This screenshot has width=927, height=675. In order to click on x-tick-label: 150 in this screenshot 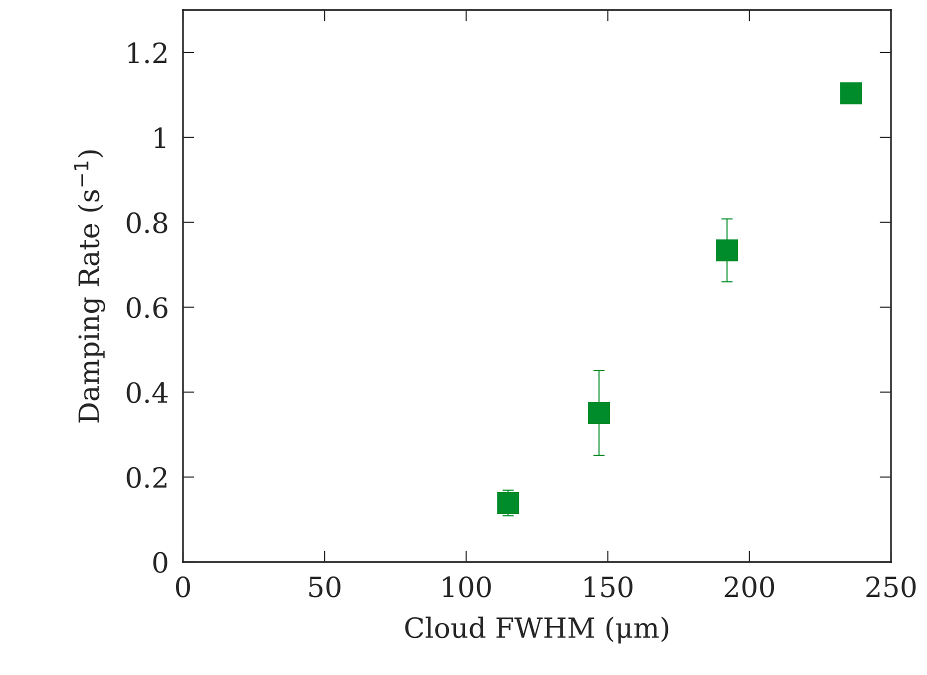, I will do `click(608, 587)`.